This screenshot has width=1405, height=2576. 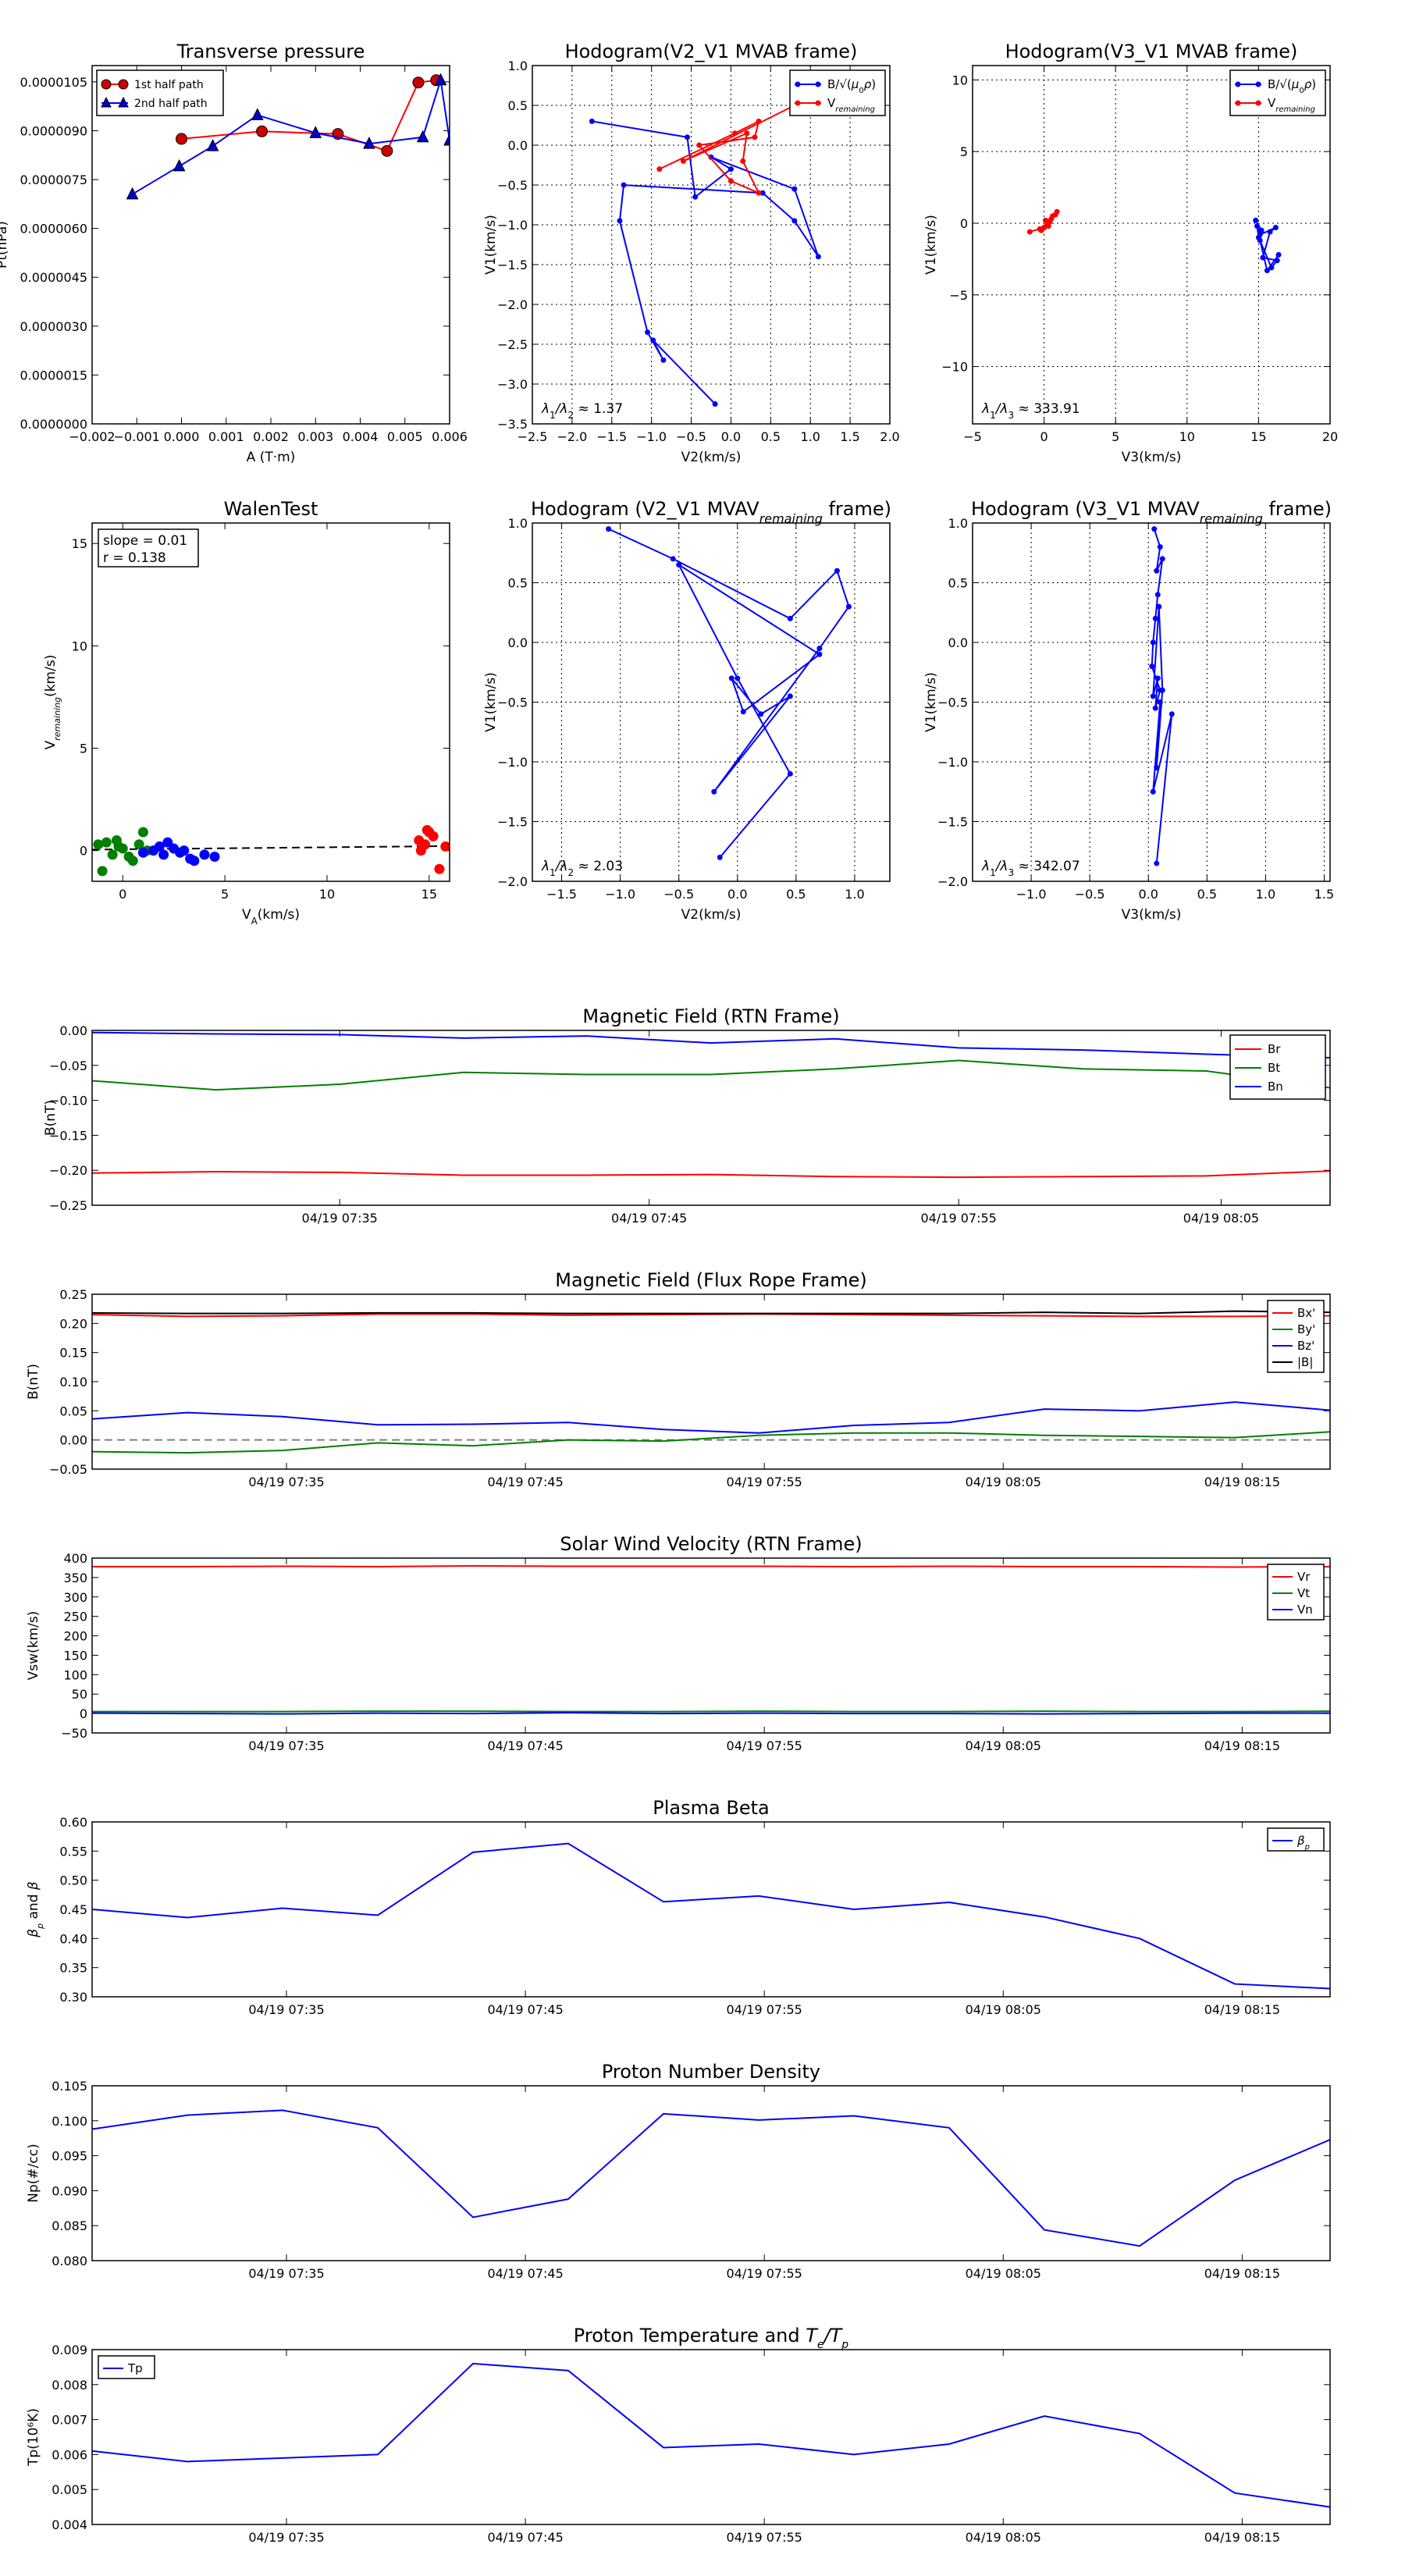 What do you see at coordinates (34, 2173) in the screenshot?
I see `y-axis-label: Np(#/cc)` at bounding box center [34, 2173].